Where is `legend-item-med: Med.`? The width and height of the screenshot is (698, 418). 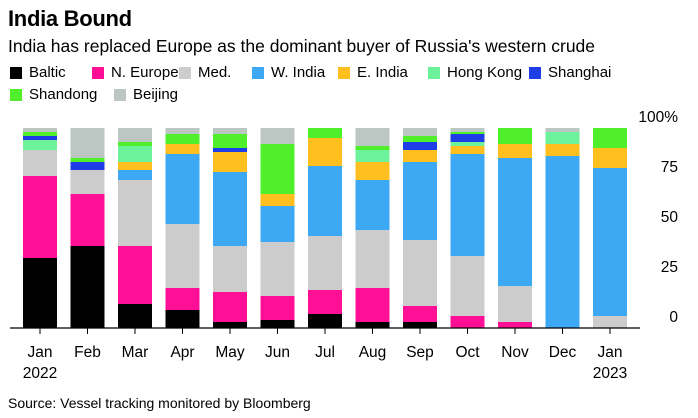 legend-item-med: Med. is located at coordinates (205, 72).